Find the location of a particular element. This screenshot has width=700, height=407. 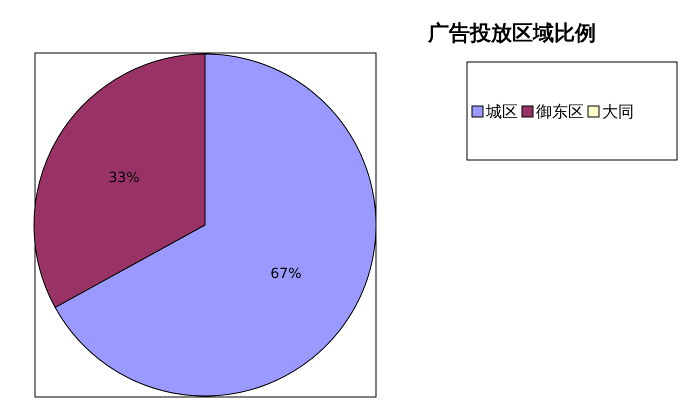

legend-label: 御东区 is located at coordinates (560, 111).